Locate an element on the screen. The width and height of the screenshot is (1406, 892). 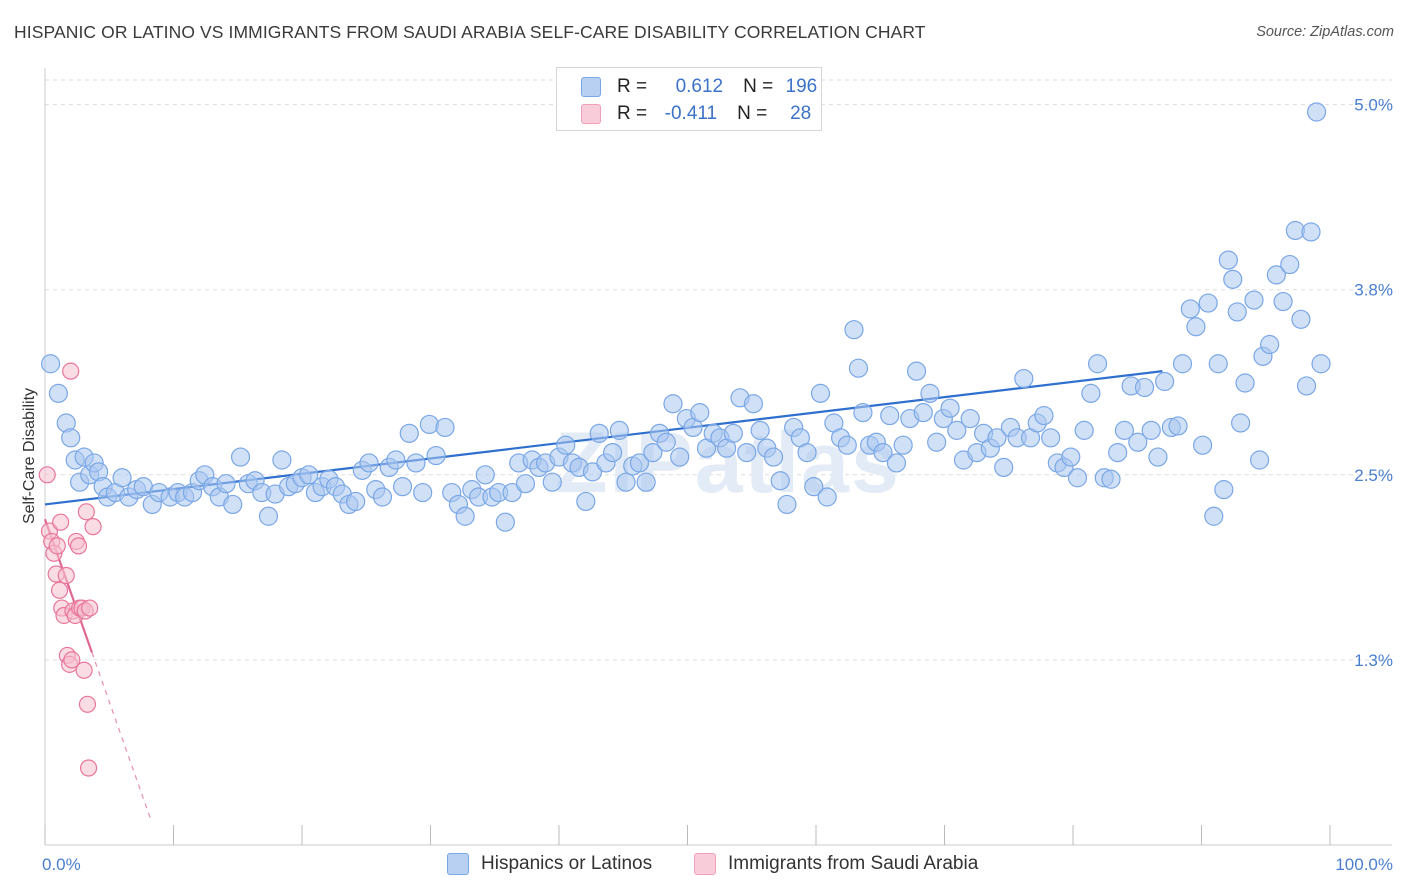
series-label-saudi: Immigrants from Saudi Arabia is located at coordinates (853, 863).